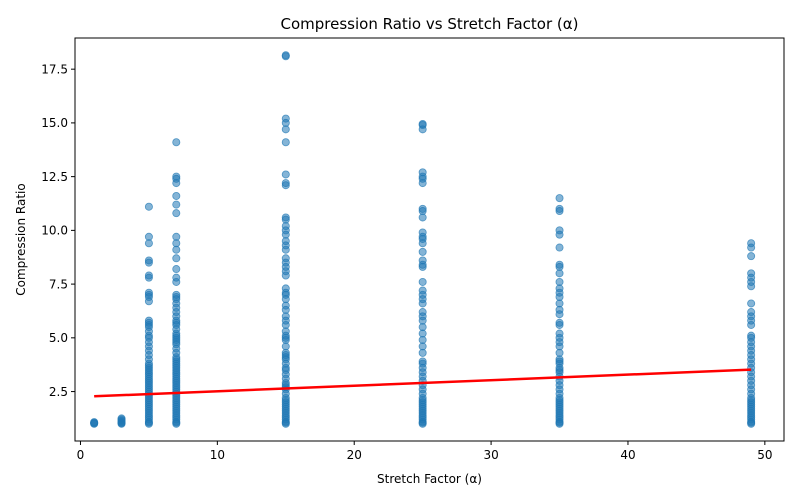 This screenshot has width=800, height=500. Describe the element at coordinates (81, 455) in the screenshot. I see `x-tick-label: 0` at that location.